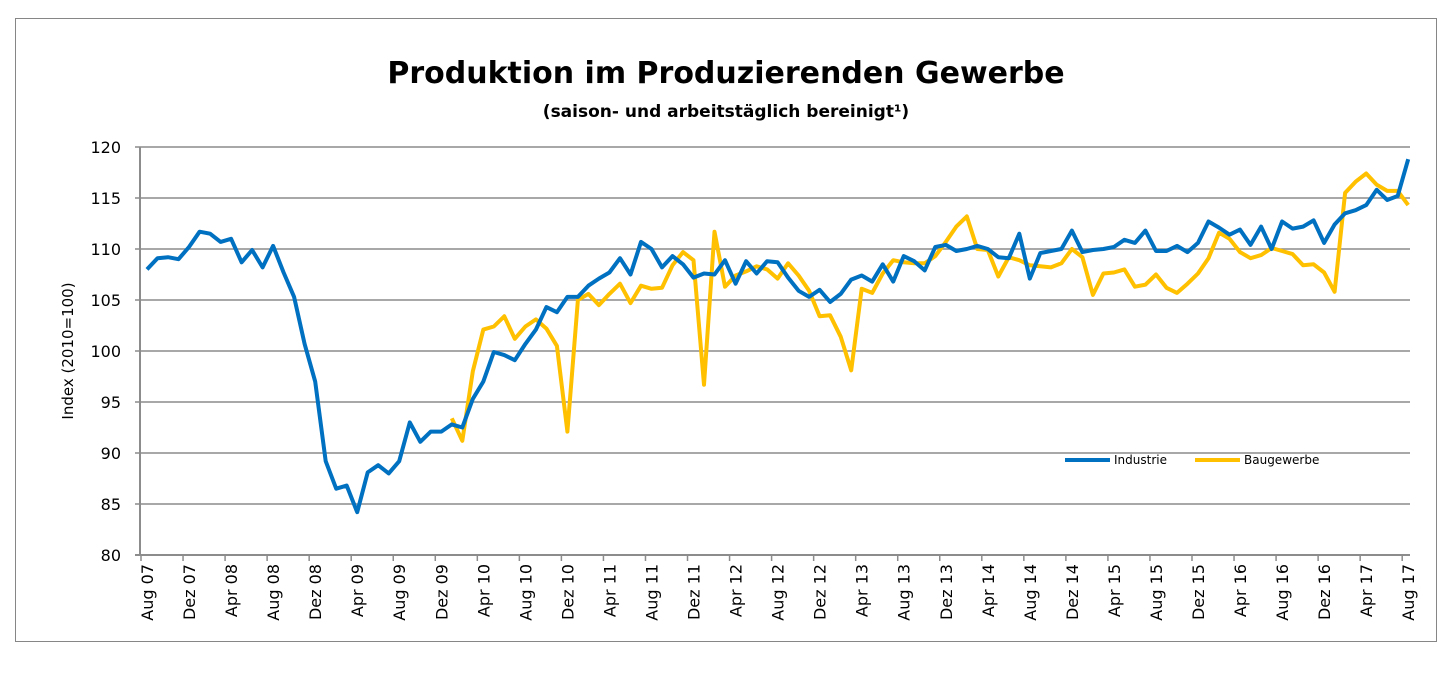 The width and height of the screenshot is (1453, 675). What do you see at coordinates (483, 590) in the screenshot?
I see `x-tick-label: Apr 10` at bounding box center [483, 590].